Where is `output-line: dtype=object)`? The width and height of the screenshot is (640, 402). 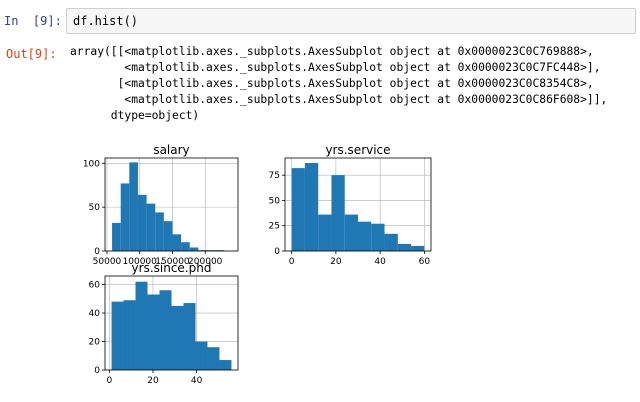 output-line: dtype=object) is located at coordinates (135, 115).